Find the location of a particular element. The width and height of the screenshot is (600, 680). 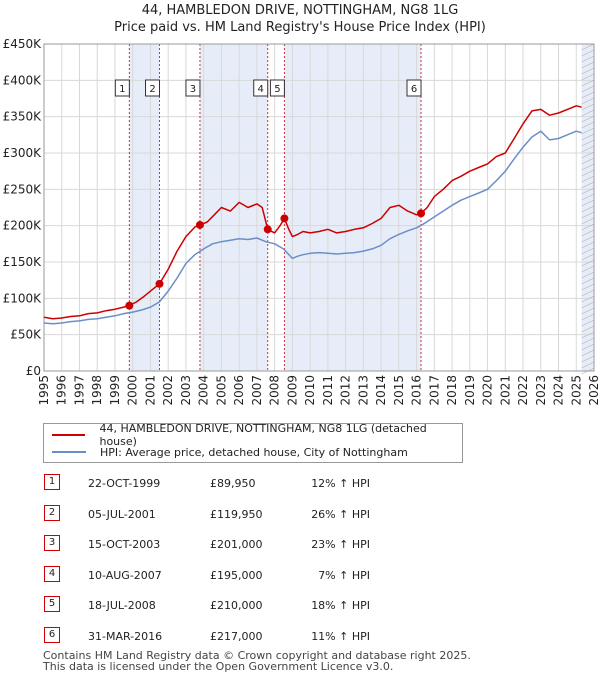

transaction-number: 5 is located at coordinates (52, 604).